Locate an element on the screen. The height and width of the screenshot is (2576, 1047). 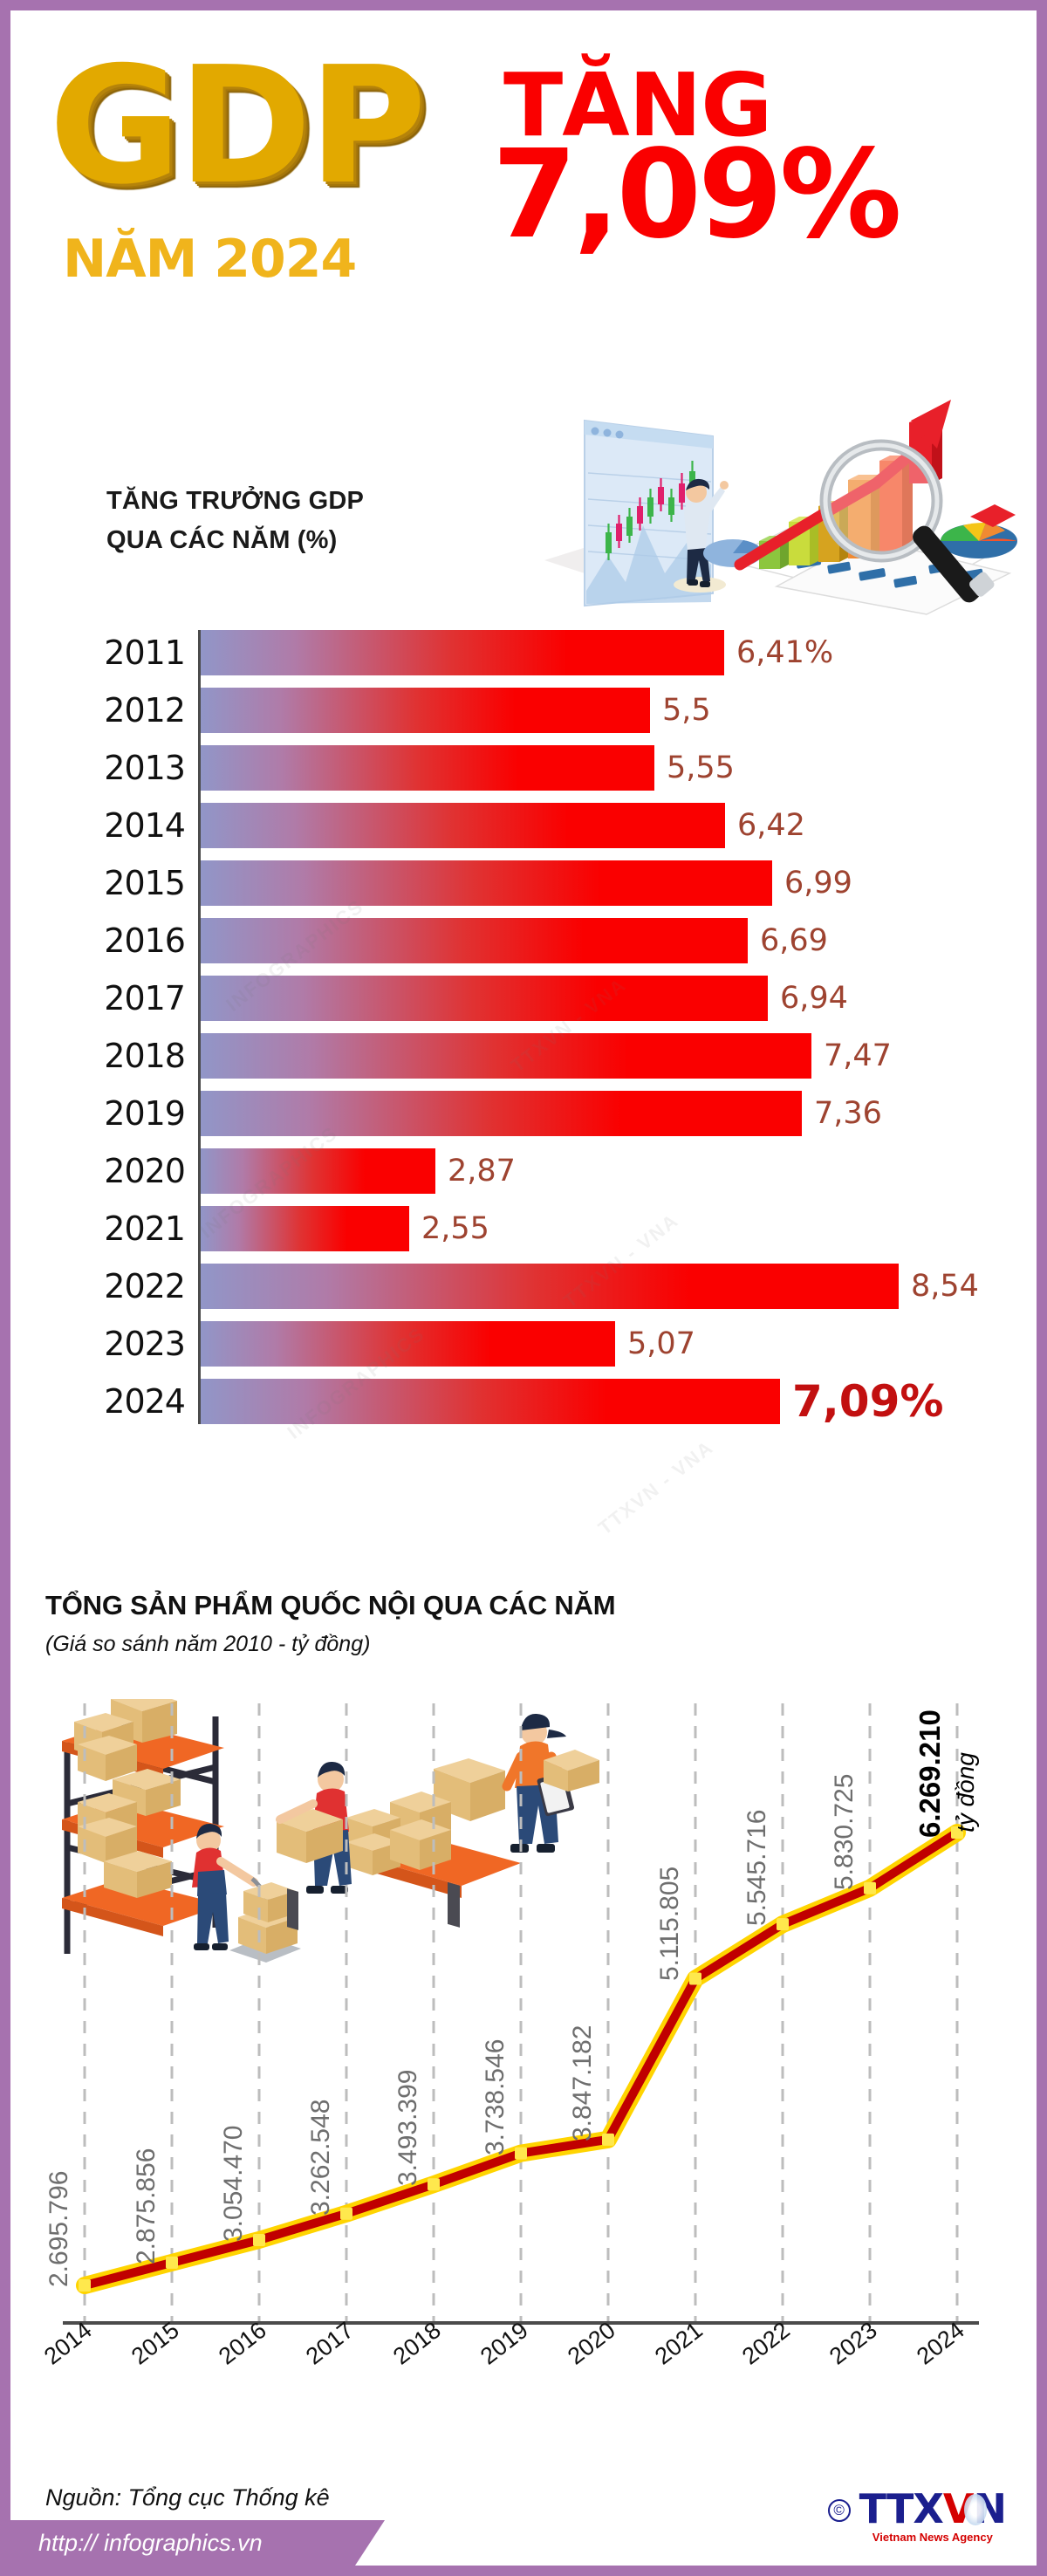
bar-year-label: 2020 is located at coordinates (145, 1171).